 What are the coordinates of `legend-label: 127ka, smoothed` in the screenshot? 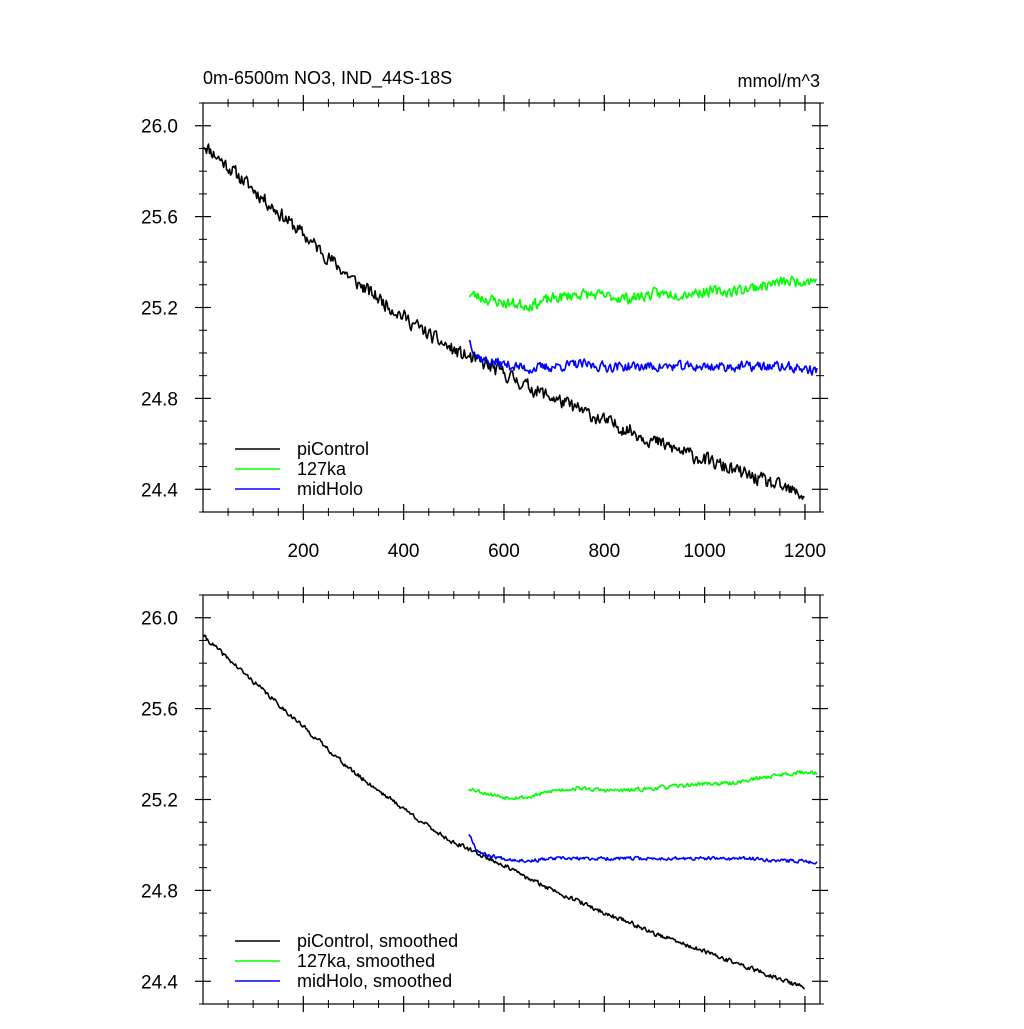 It's located at (366, 961).